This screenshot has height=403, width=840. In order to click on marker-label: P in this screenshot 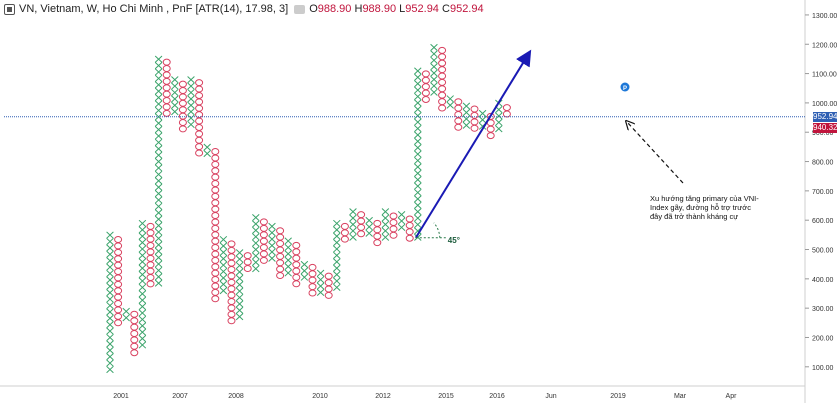, I will do `click(625, 89)`.